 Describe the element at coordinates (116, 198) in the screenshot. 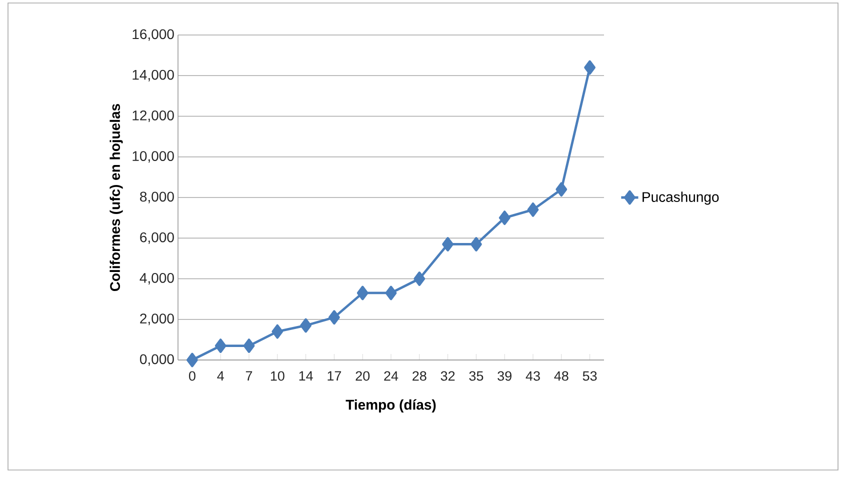

I see `y-axis-title: Coliformes (ufc) en hojuelas` at that location.